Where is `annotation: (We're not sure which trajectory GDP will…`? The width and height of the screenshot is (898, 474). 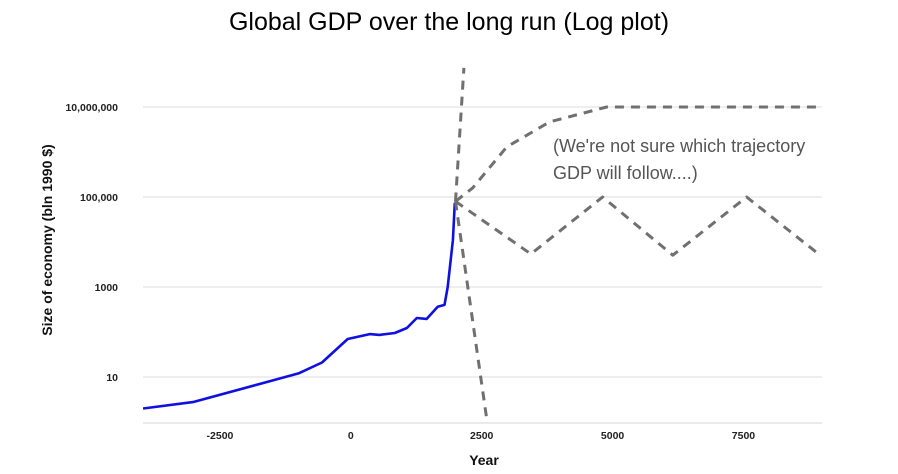
annotation: (We're not sure which trajectory GDP will… is located at coordinates (679, 159).